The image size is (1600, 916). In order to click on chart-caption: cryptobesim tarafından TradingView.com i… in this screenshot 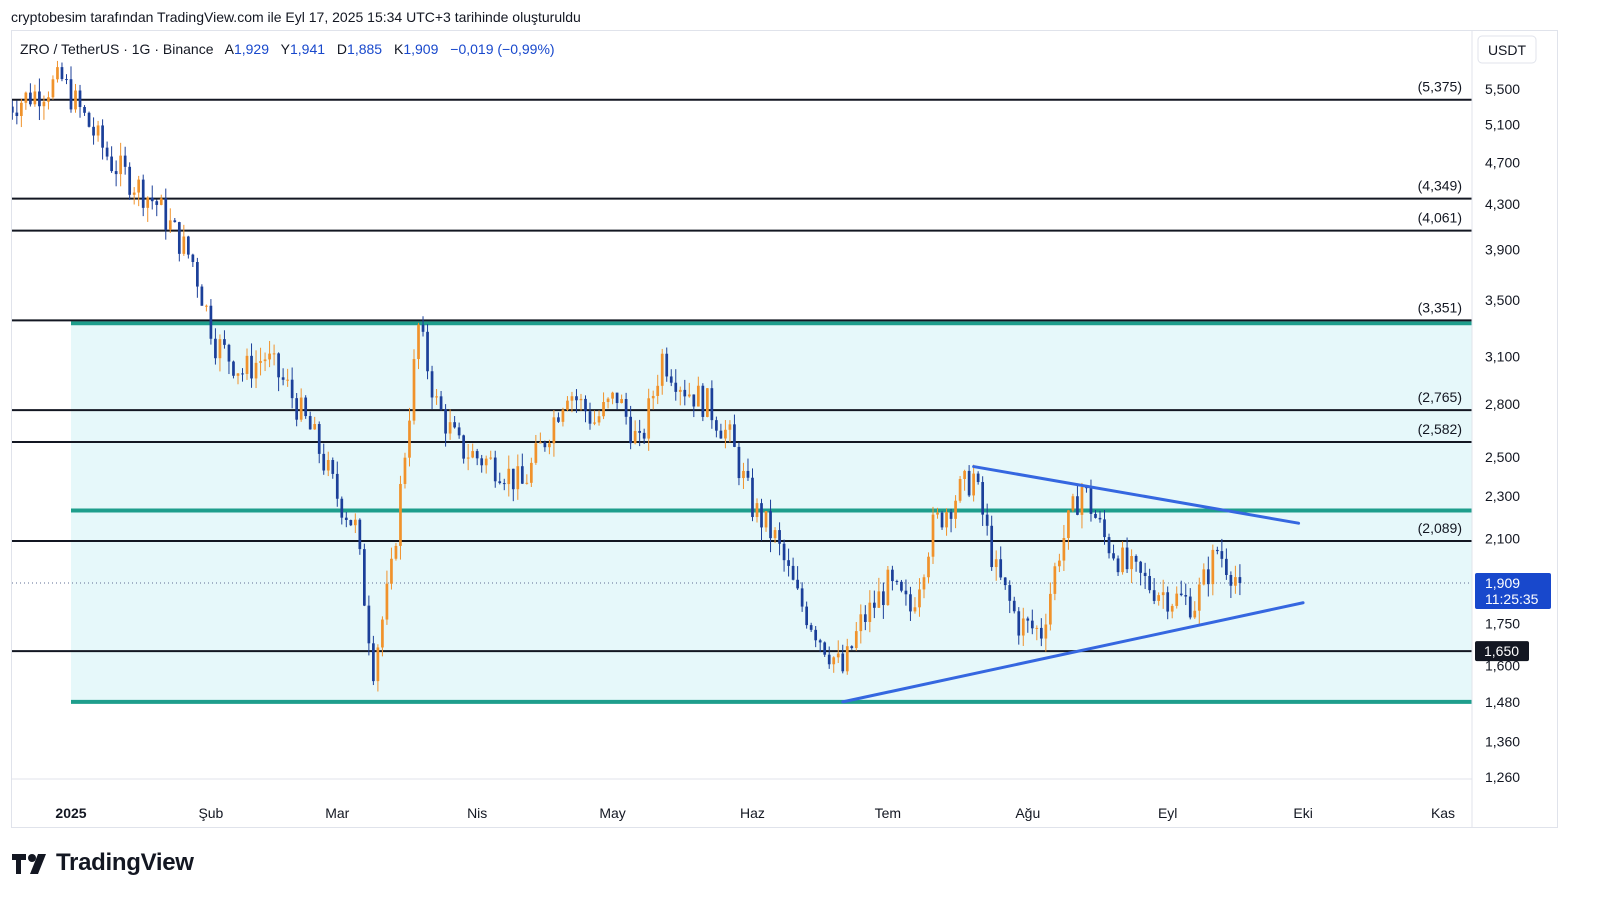, I will do `click(296, 17)`.